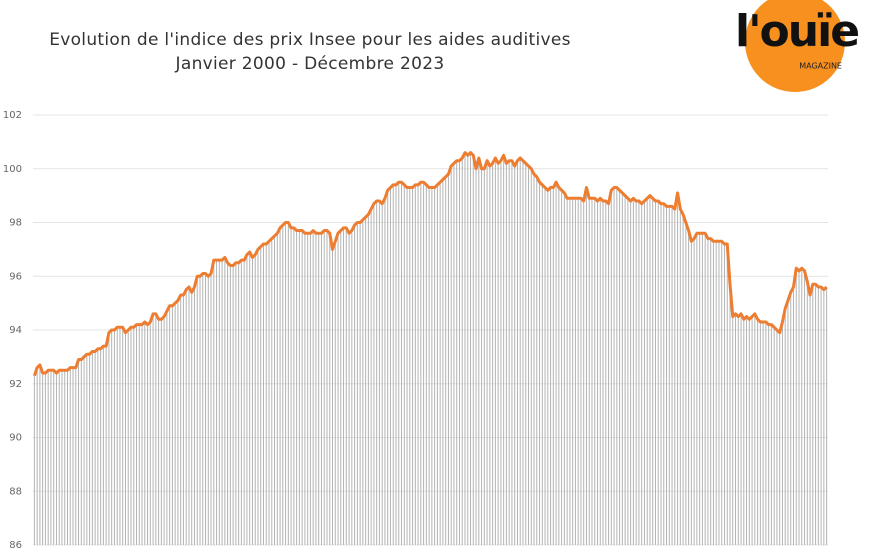 The image size is (870, 558). What do you see at coordinates (15, 438) in the screenshot?
I see `y-tick-label: 90` at bounding box center [15, 438].